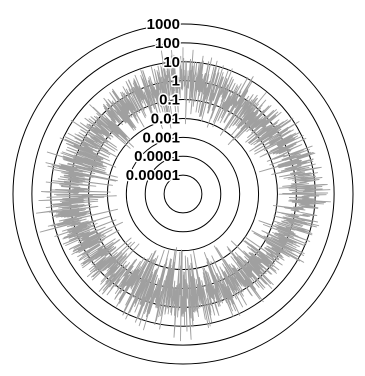  What do you see at coordinates (176, 81) in the screenshot?
I see `radial-tick-label: 1` at bounding box center [176, 81].